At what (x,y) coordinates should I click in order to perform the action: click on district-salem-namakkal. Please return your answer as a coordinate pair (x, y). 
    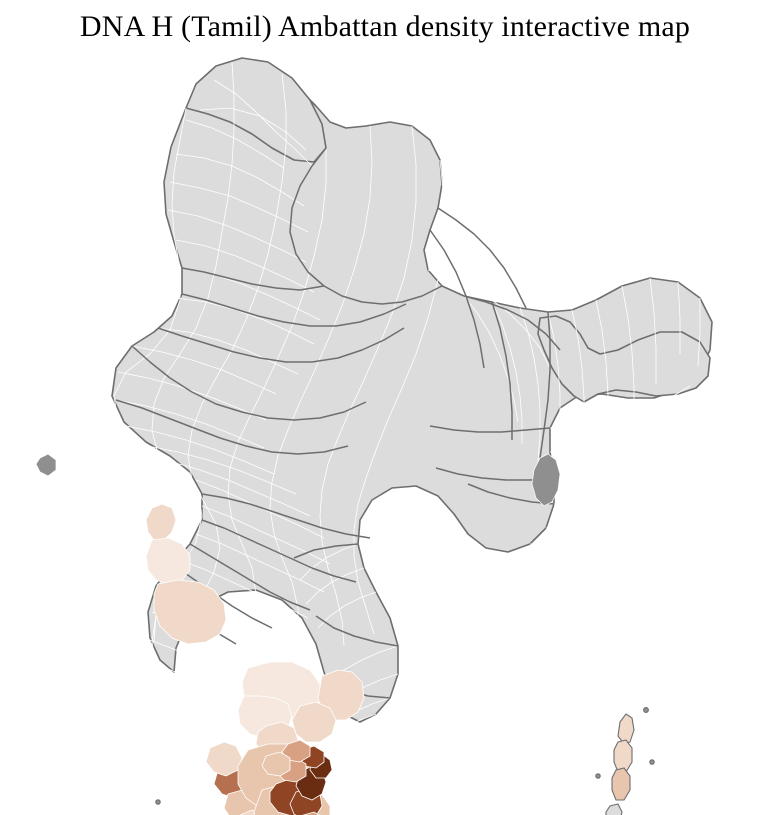
    Looking at the image, I should click on (276, 764).